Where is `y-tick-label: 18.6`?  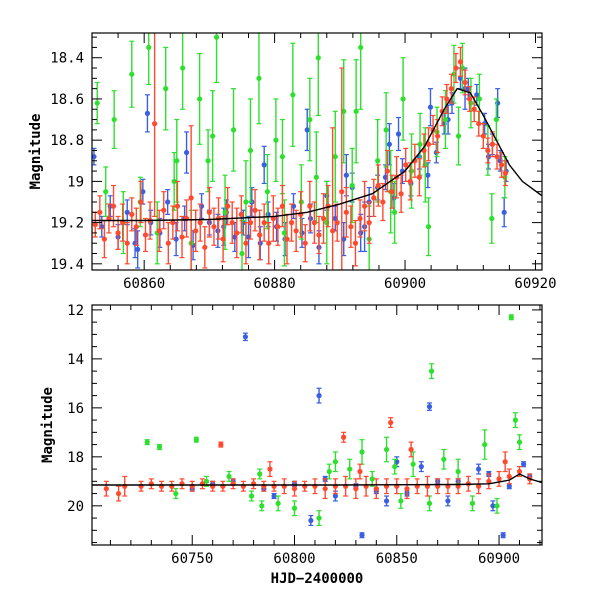
y-tick-label: 18.6 is located at coordinates (67, 100).